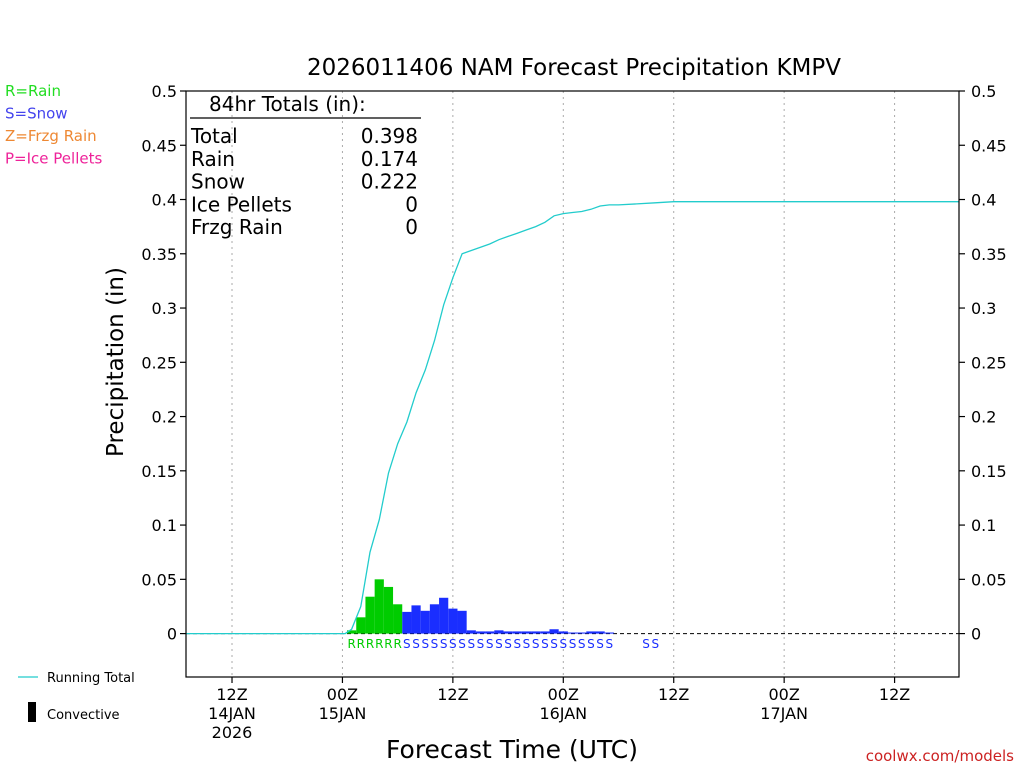 Image resolution: width=1024 pixels, height=768 pixels. I want to click on x-tick-label-6-0: 12Z, so click(894, 694).